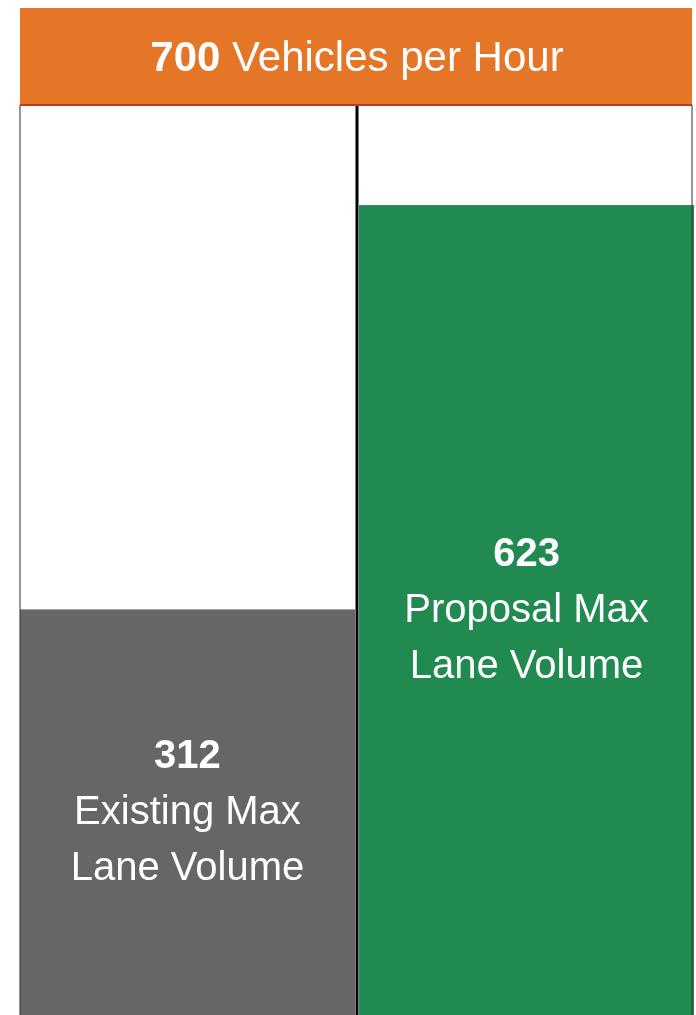  Describe the element at coordinates (187, 838) in the screenshot. I see `x-tick-label: Existing Max Lane Volume` at that location.